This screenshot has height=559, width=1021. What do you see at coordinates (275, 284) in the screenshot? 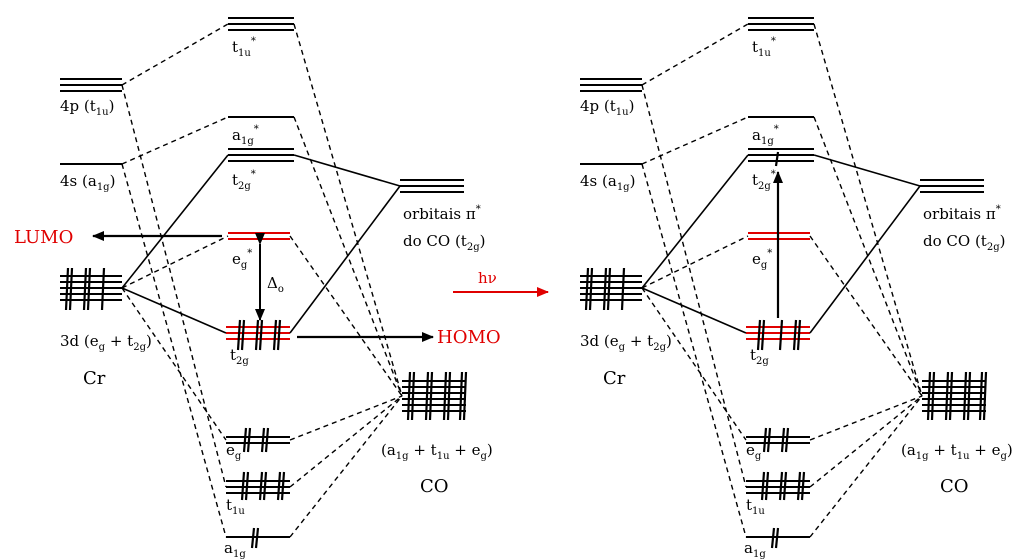
I see `delta-label: Δo` at bounding box center [275, 284].